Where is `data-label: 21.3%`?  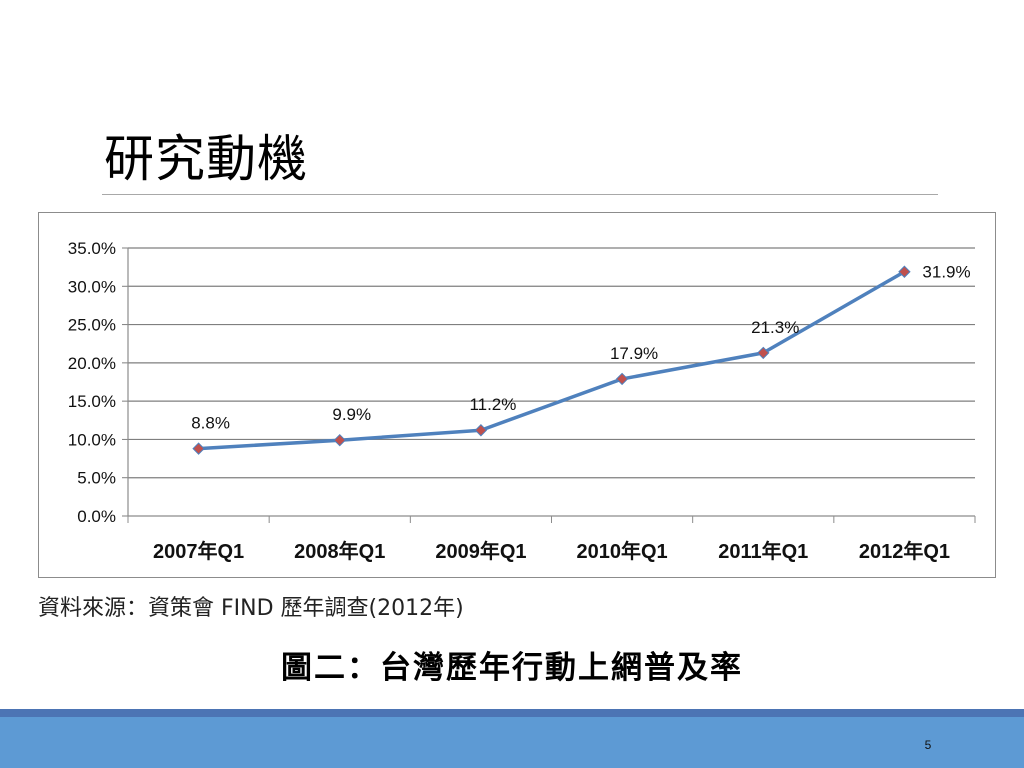
data-label: 21.3% is located at coordinates (775, 327).